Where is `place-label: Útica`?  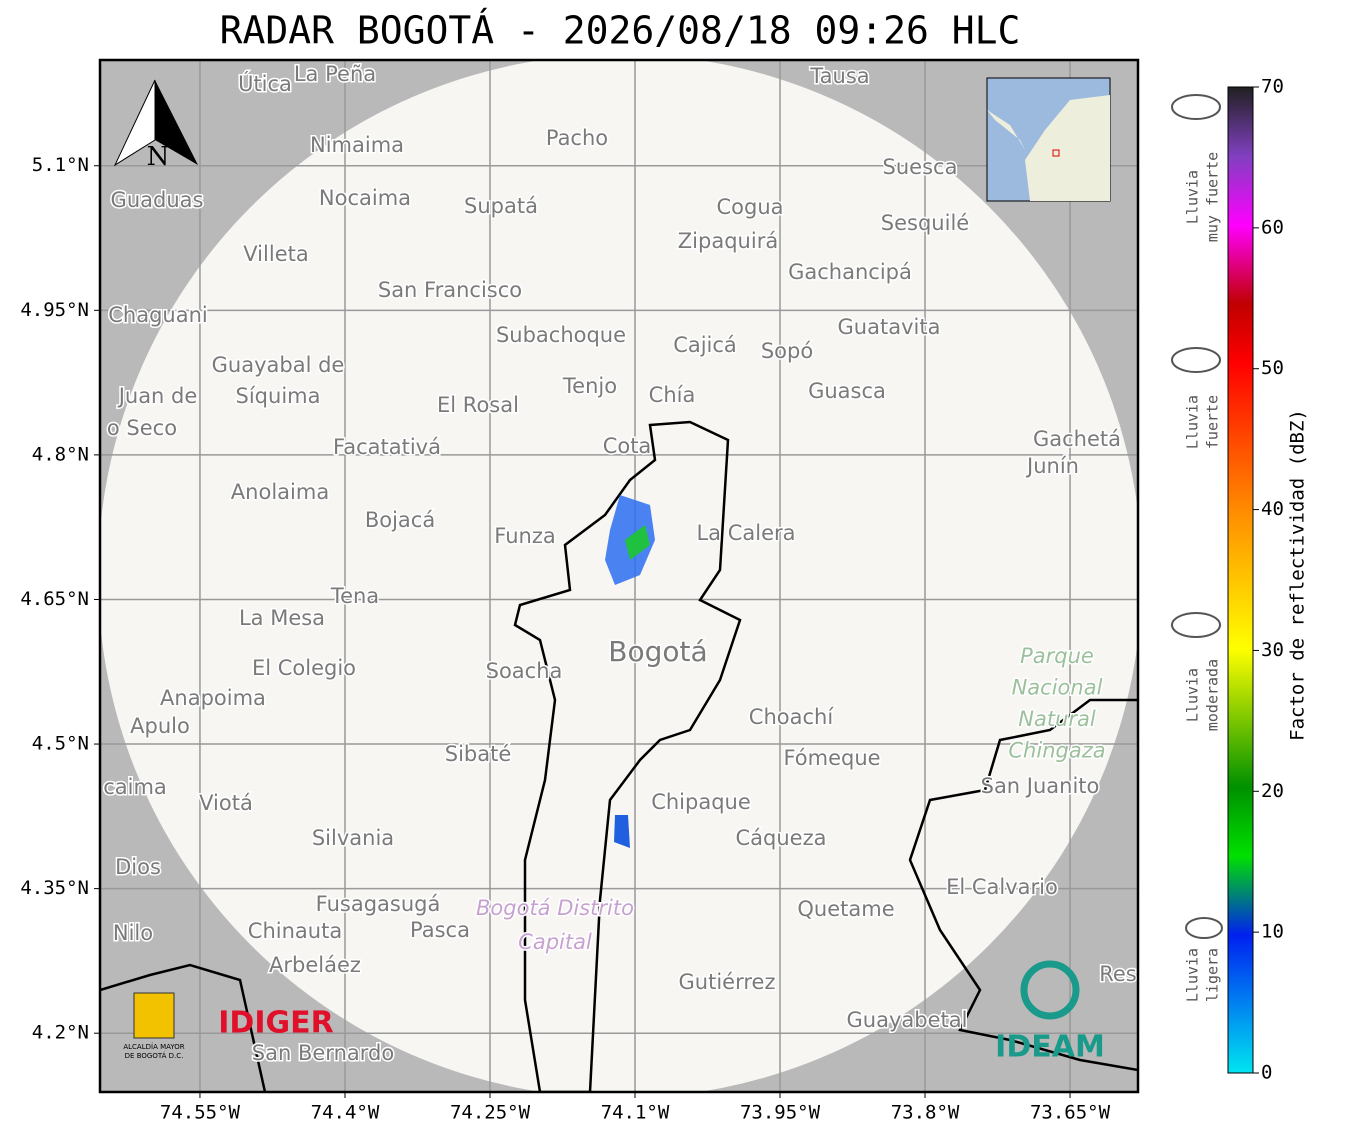 place-label: Útica is located at coordinates (265, 83).